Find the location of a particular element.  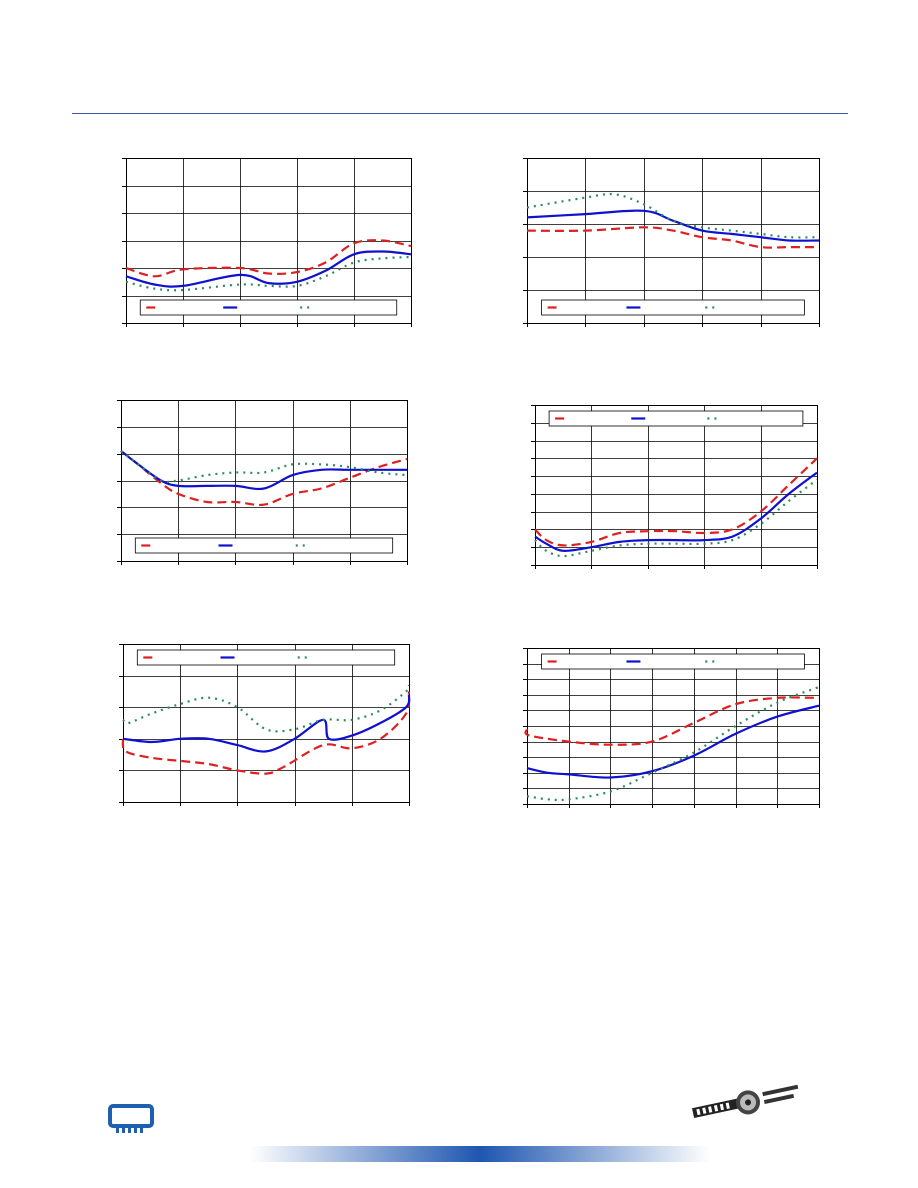

chip-logo-icon is located at coordinates (131, 1118).